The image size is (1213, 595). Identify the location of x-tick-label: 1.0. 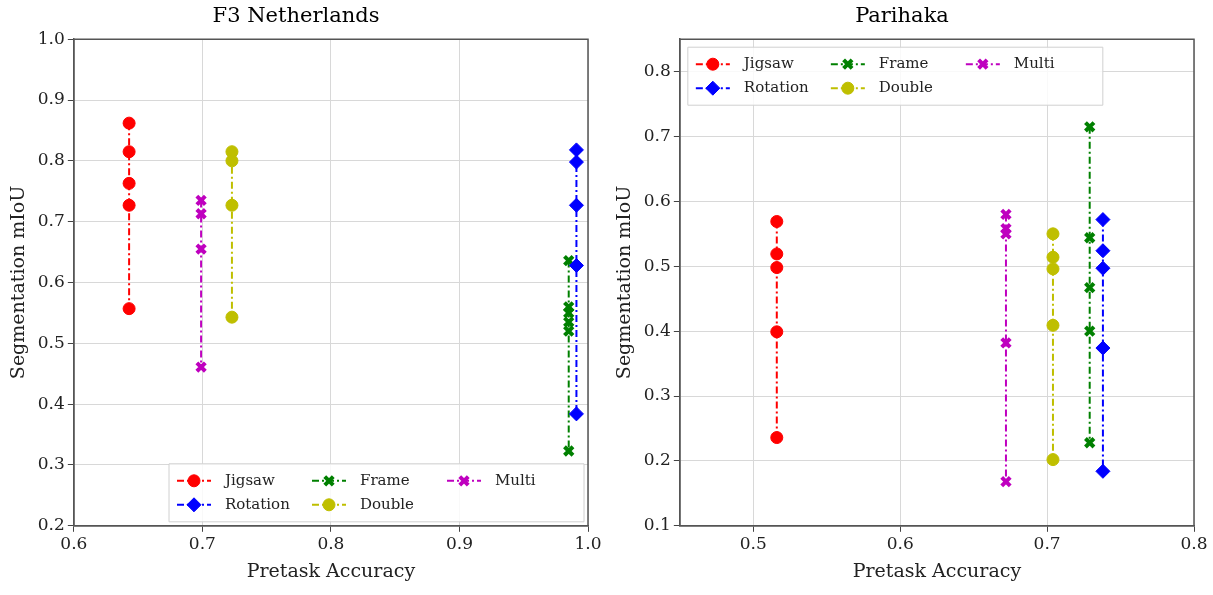
(588, 543).